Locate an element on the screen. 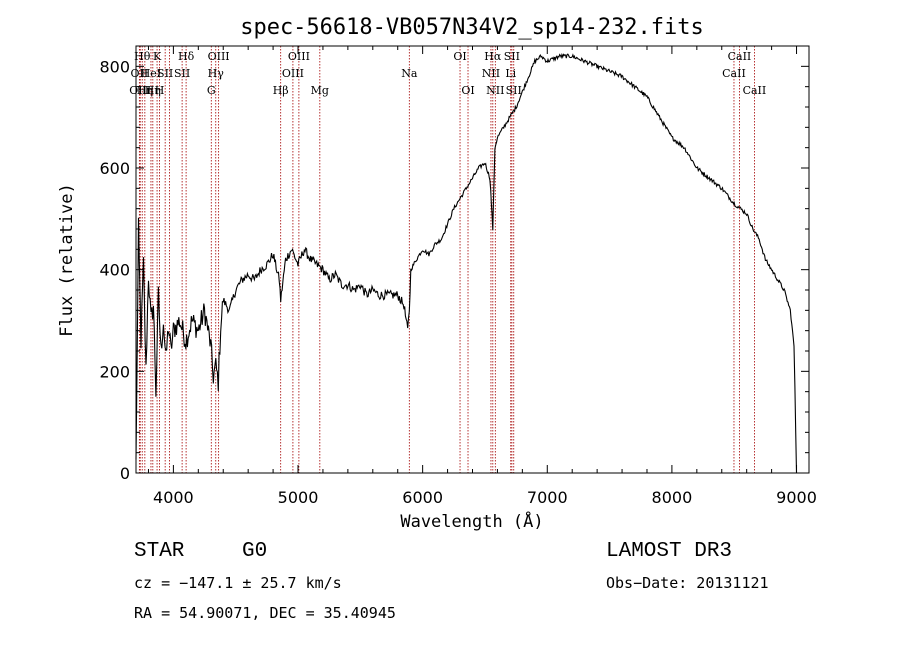 The width and height of the screenshot is (900, 649). survey-name: LAMOST DR3 is located at coordinates (669, 551).